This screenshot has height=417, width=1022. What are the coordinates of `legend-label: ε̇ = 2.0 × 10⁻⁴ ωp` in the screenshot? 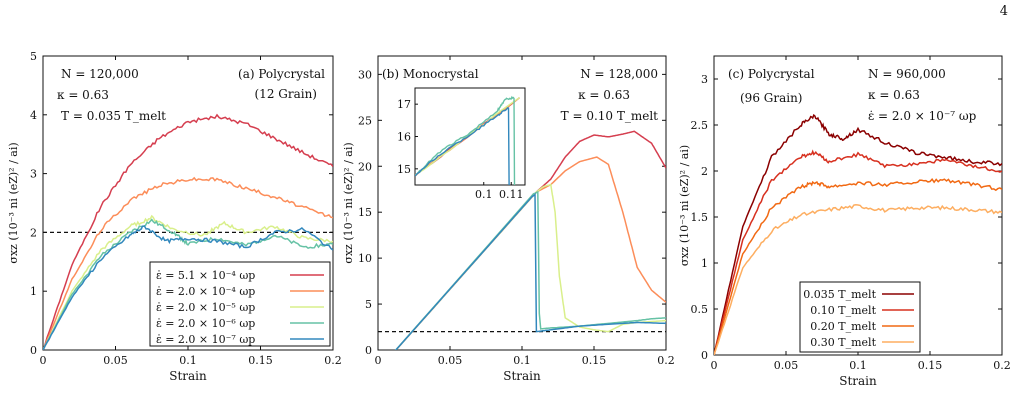 It's located at (205, 291).